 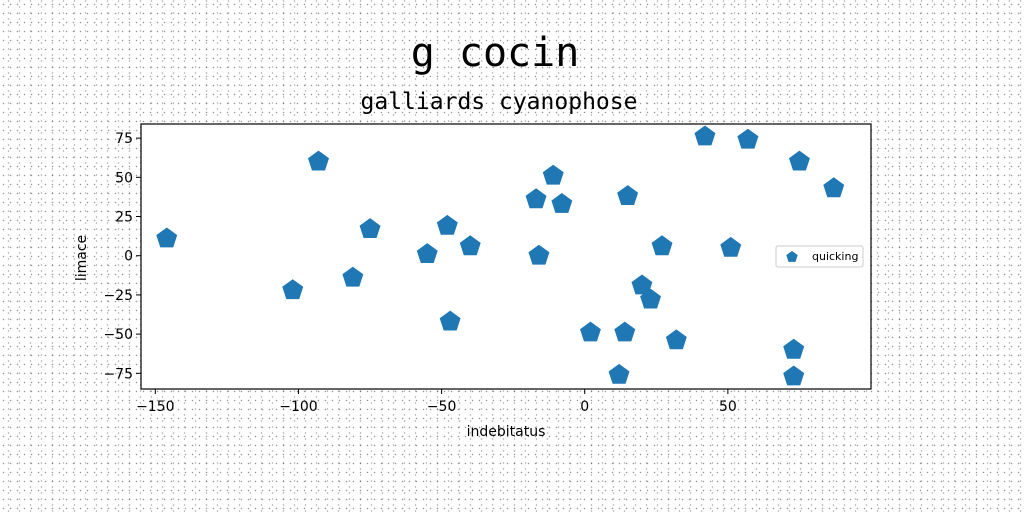 What do you see at coordinates (728, 407) in the screenshot?
I see `x-tick-label: 50` at bounding box center [728, 407].